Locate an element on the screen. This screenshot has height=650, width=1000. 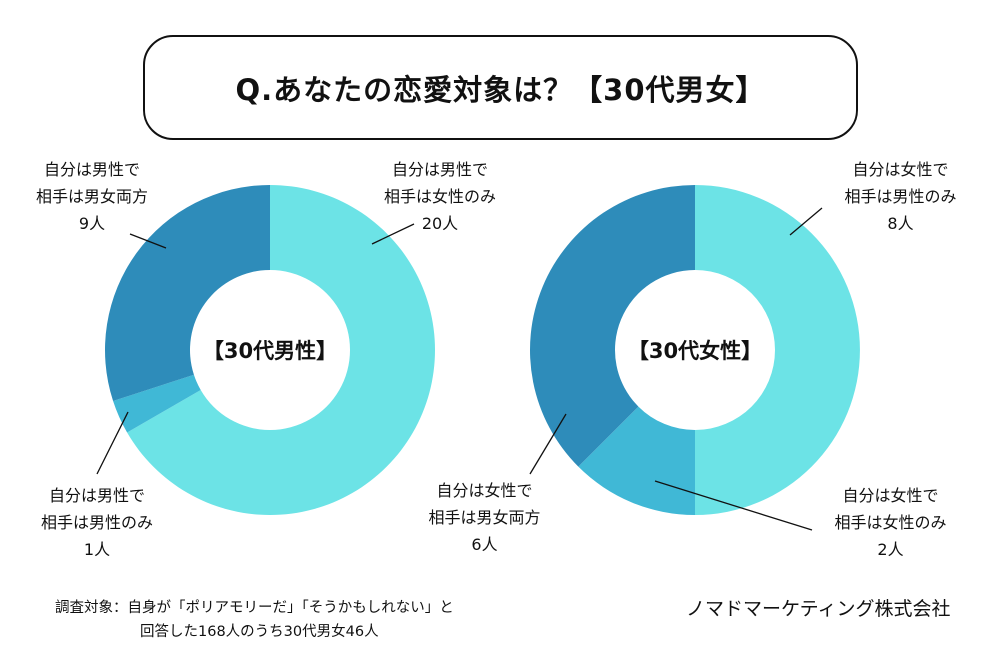
label-count: 2人 is located at coordinates (890, 549).